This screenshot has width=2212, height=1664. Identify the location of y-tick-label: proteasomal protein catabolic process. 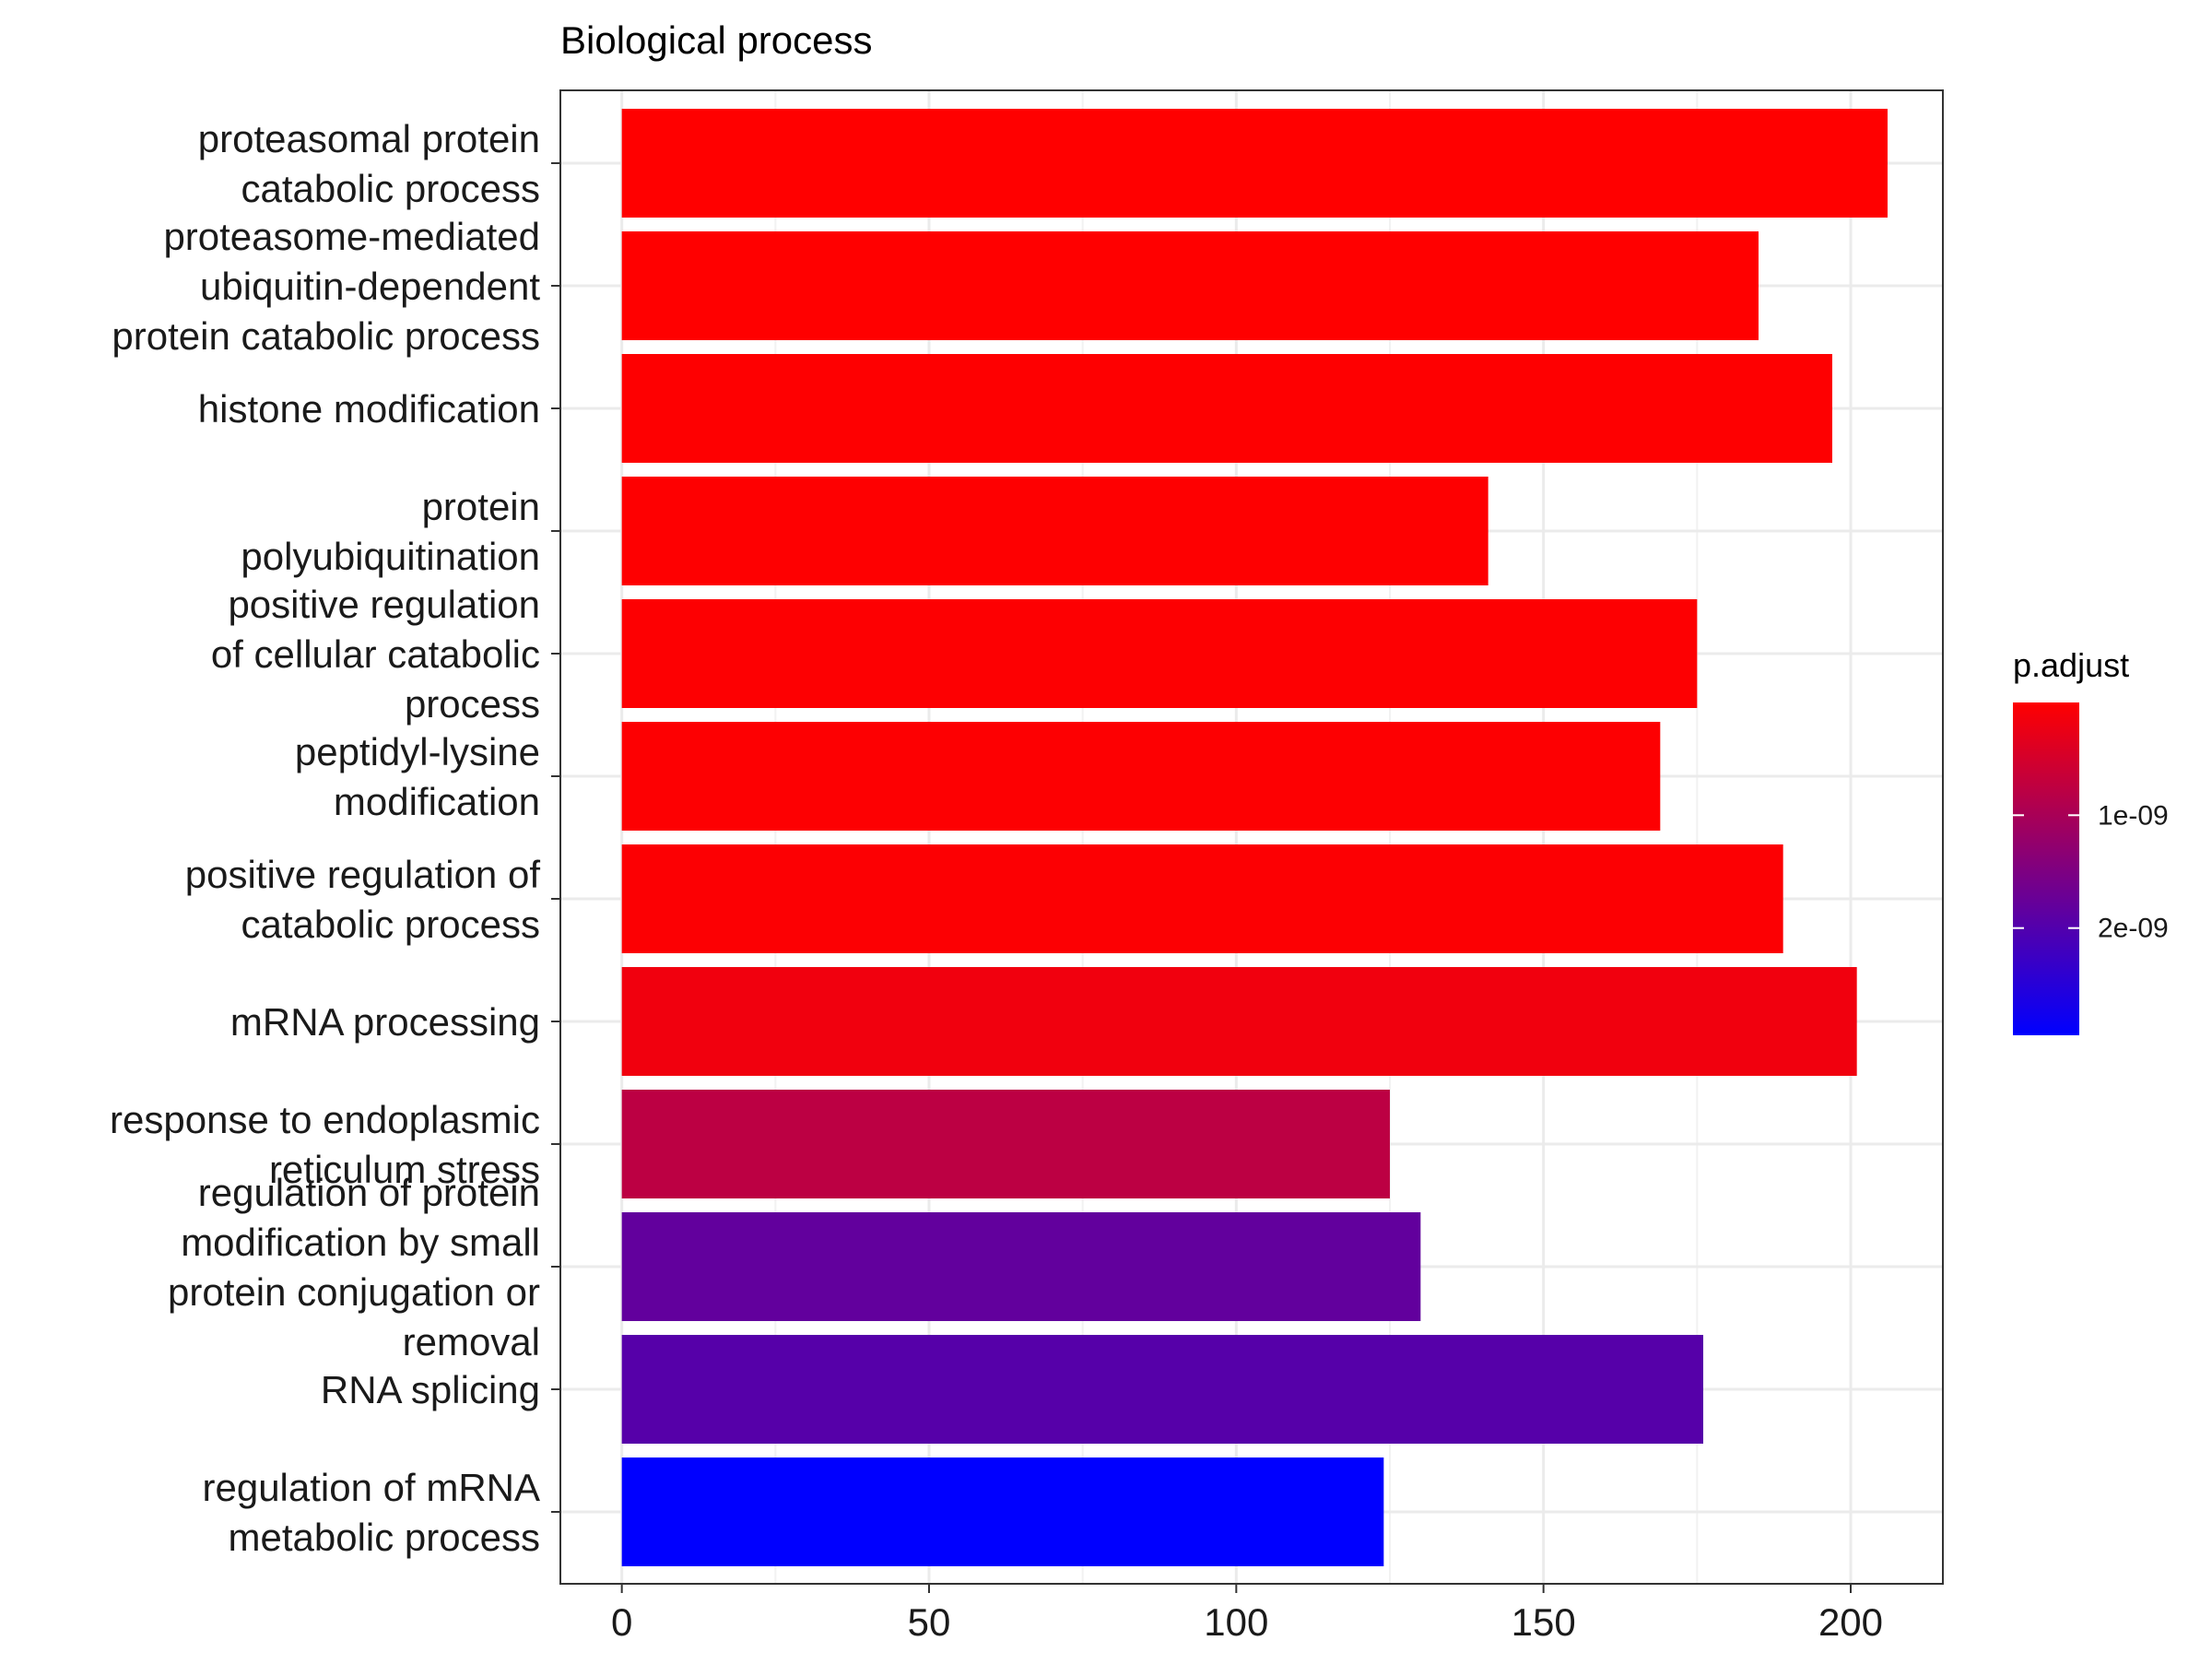
(369, 163).